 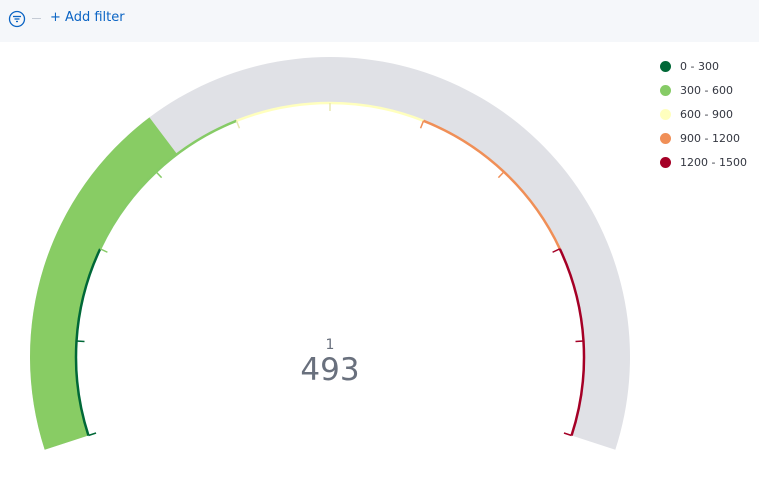 What do you see at coordinates (379, 21) in the screenshot?
I see `filter-bar: + Add filter` at bounding box center [379, 21].